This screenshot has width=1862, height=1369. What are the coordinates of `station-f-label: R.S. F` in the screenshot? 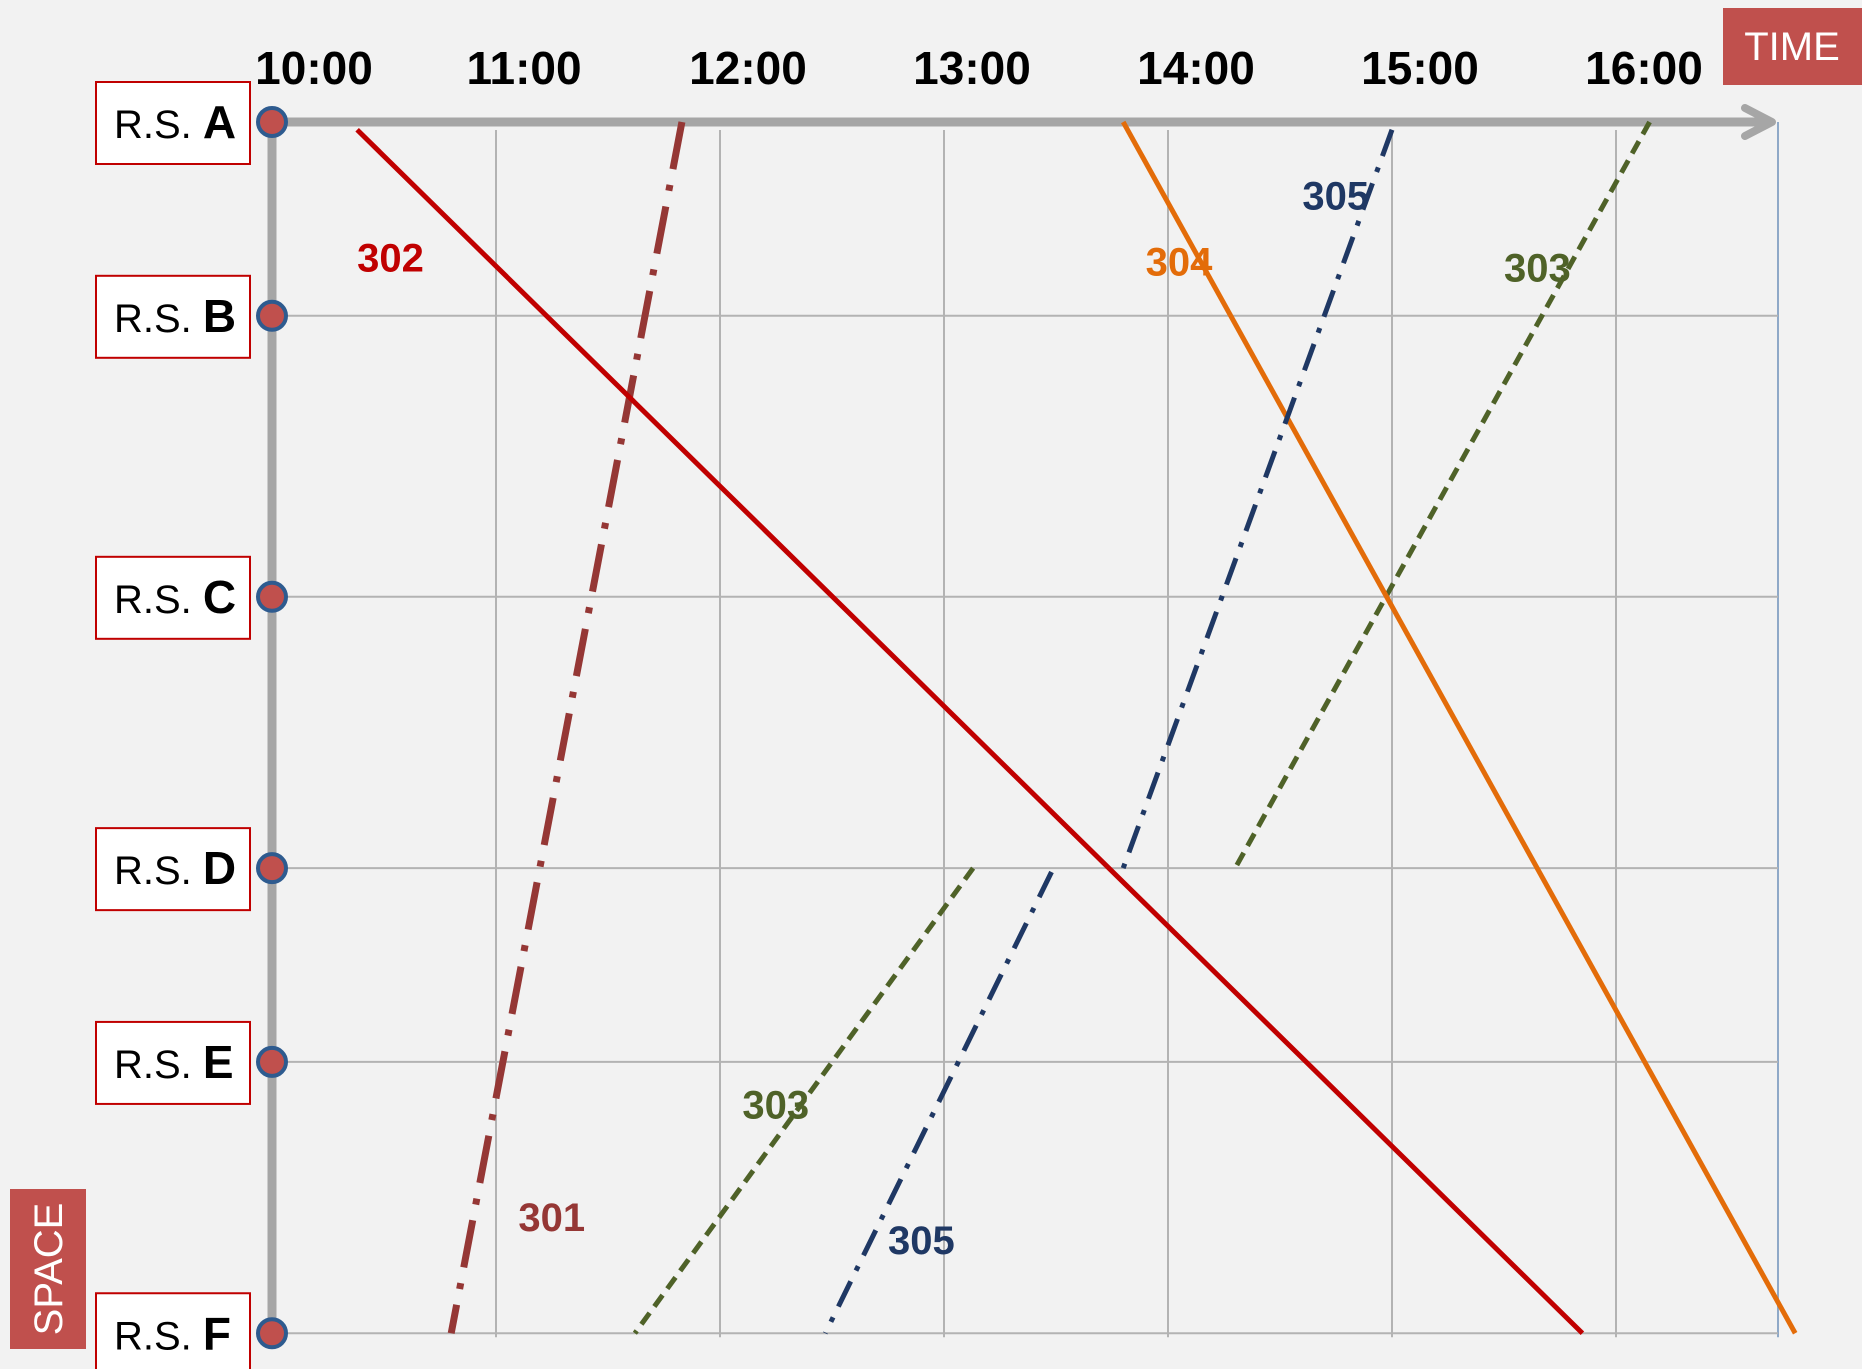 It's located at (173, 1330).